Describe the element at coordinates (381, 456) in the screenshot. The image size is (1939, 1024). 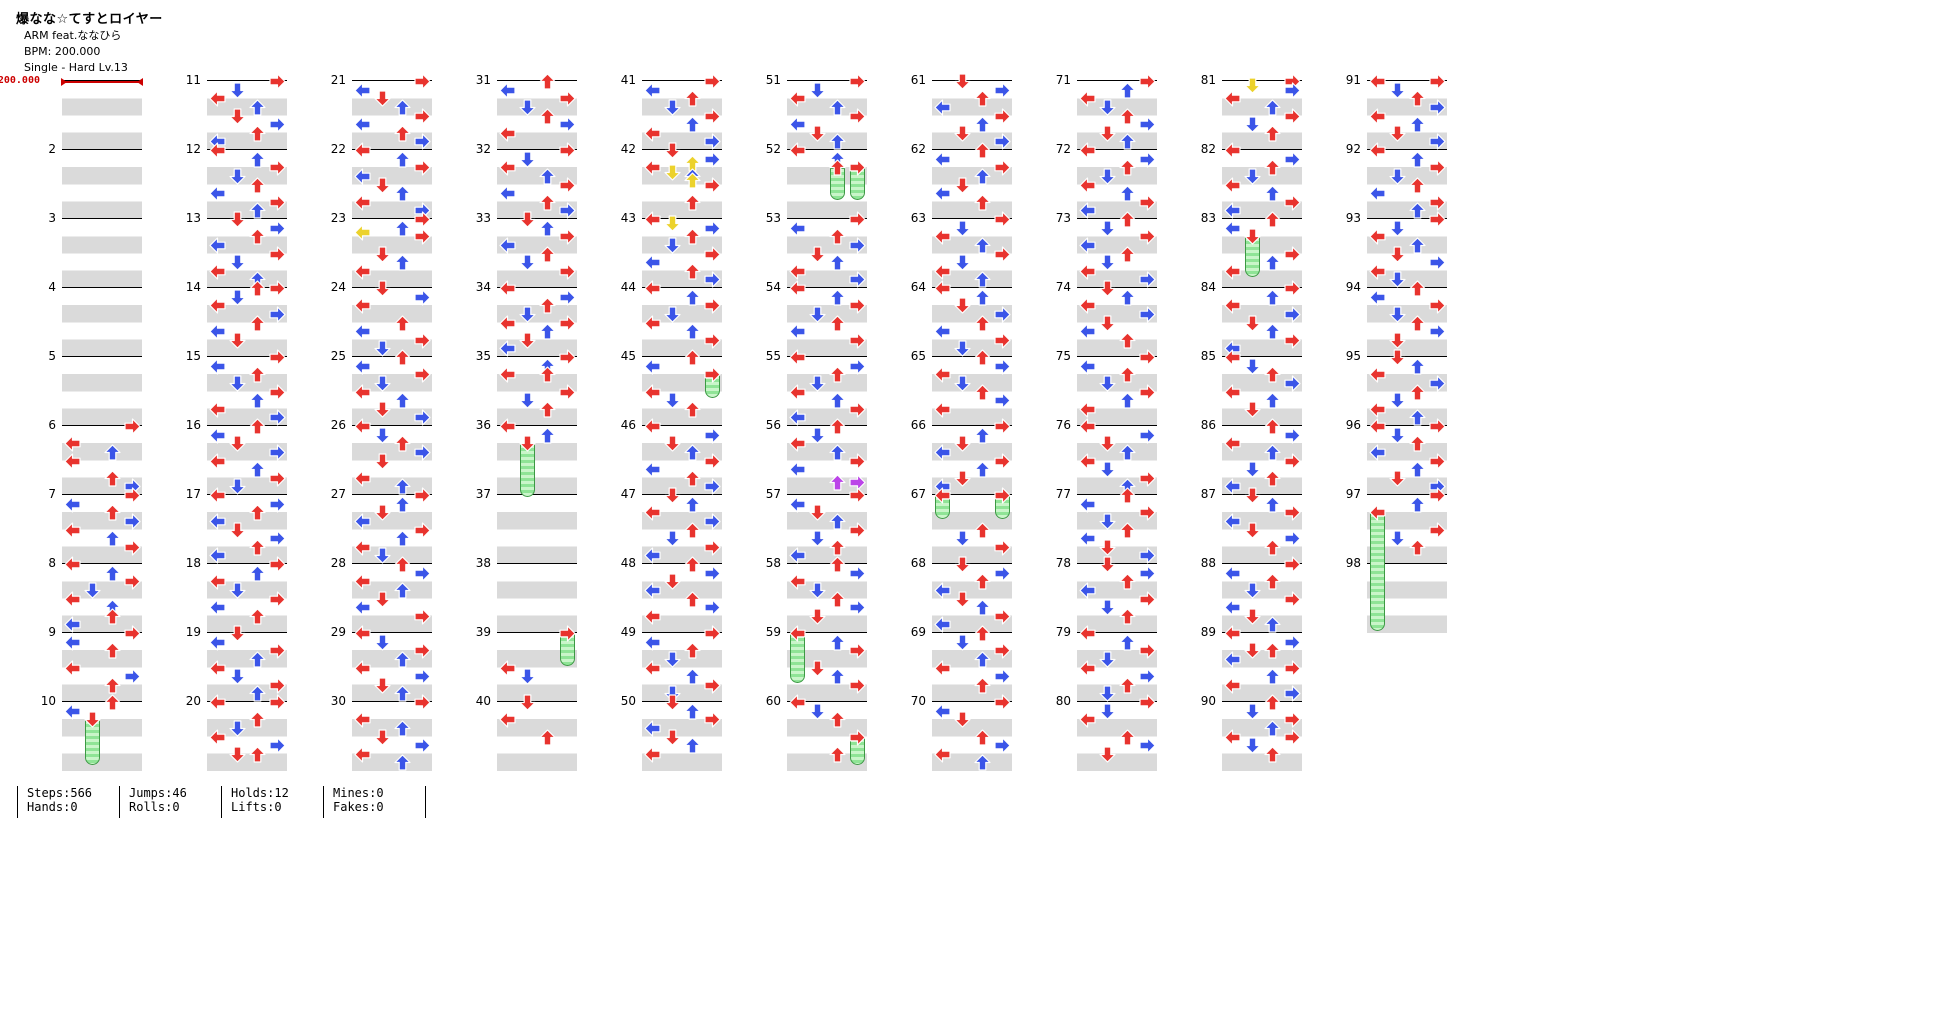
I see `measure: 26` at that location.